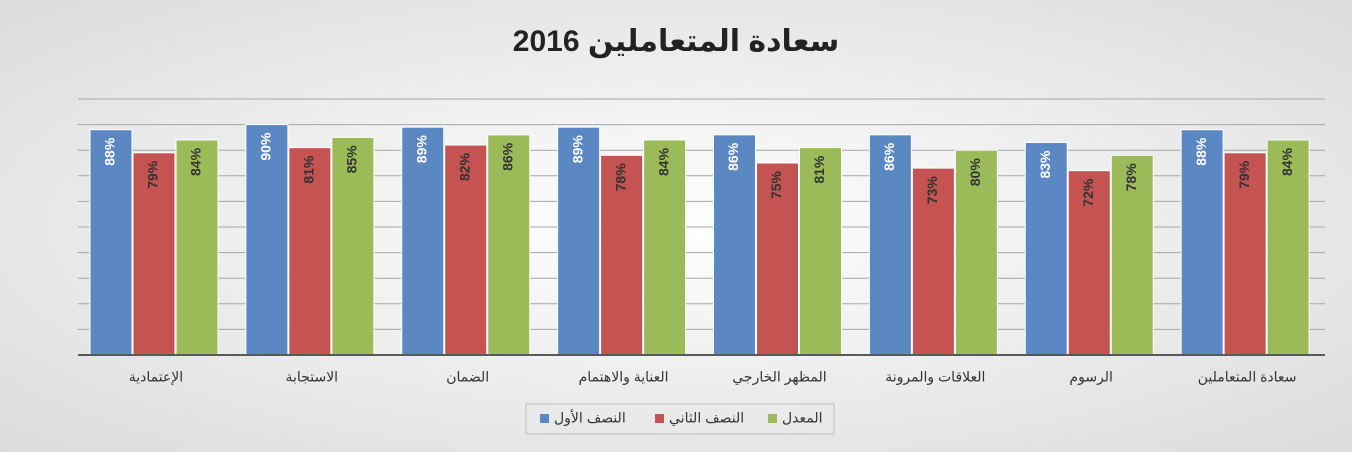  What do you see at coordinates (1247, 377) in the screenshot?
I see `x-tick-label: سعادة المتعاملين` at bounding box center [1247, 377].